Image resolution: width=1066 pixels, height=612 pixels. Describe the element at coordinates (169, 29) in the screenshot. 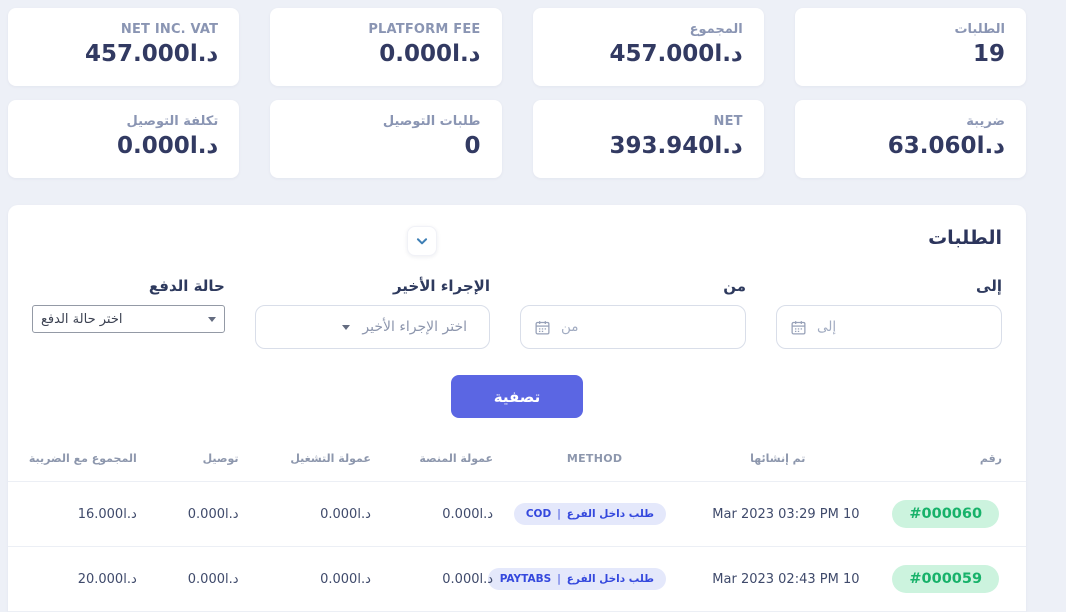

I see `stat-label: NET INC. VAT` at that location.